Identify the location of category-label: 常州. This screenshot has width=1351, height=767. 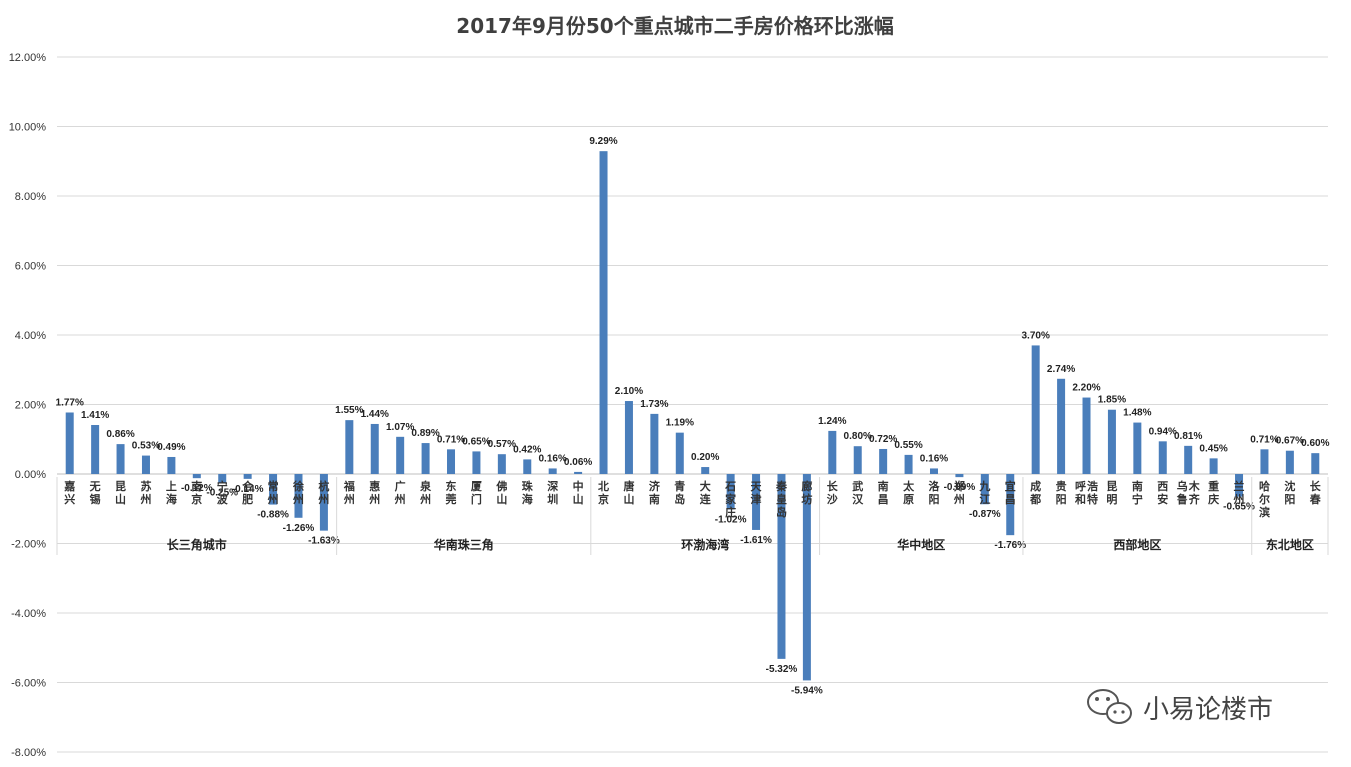
(273, 492).